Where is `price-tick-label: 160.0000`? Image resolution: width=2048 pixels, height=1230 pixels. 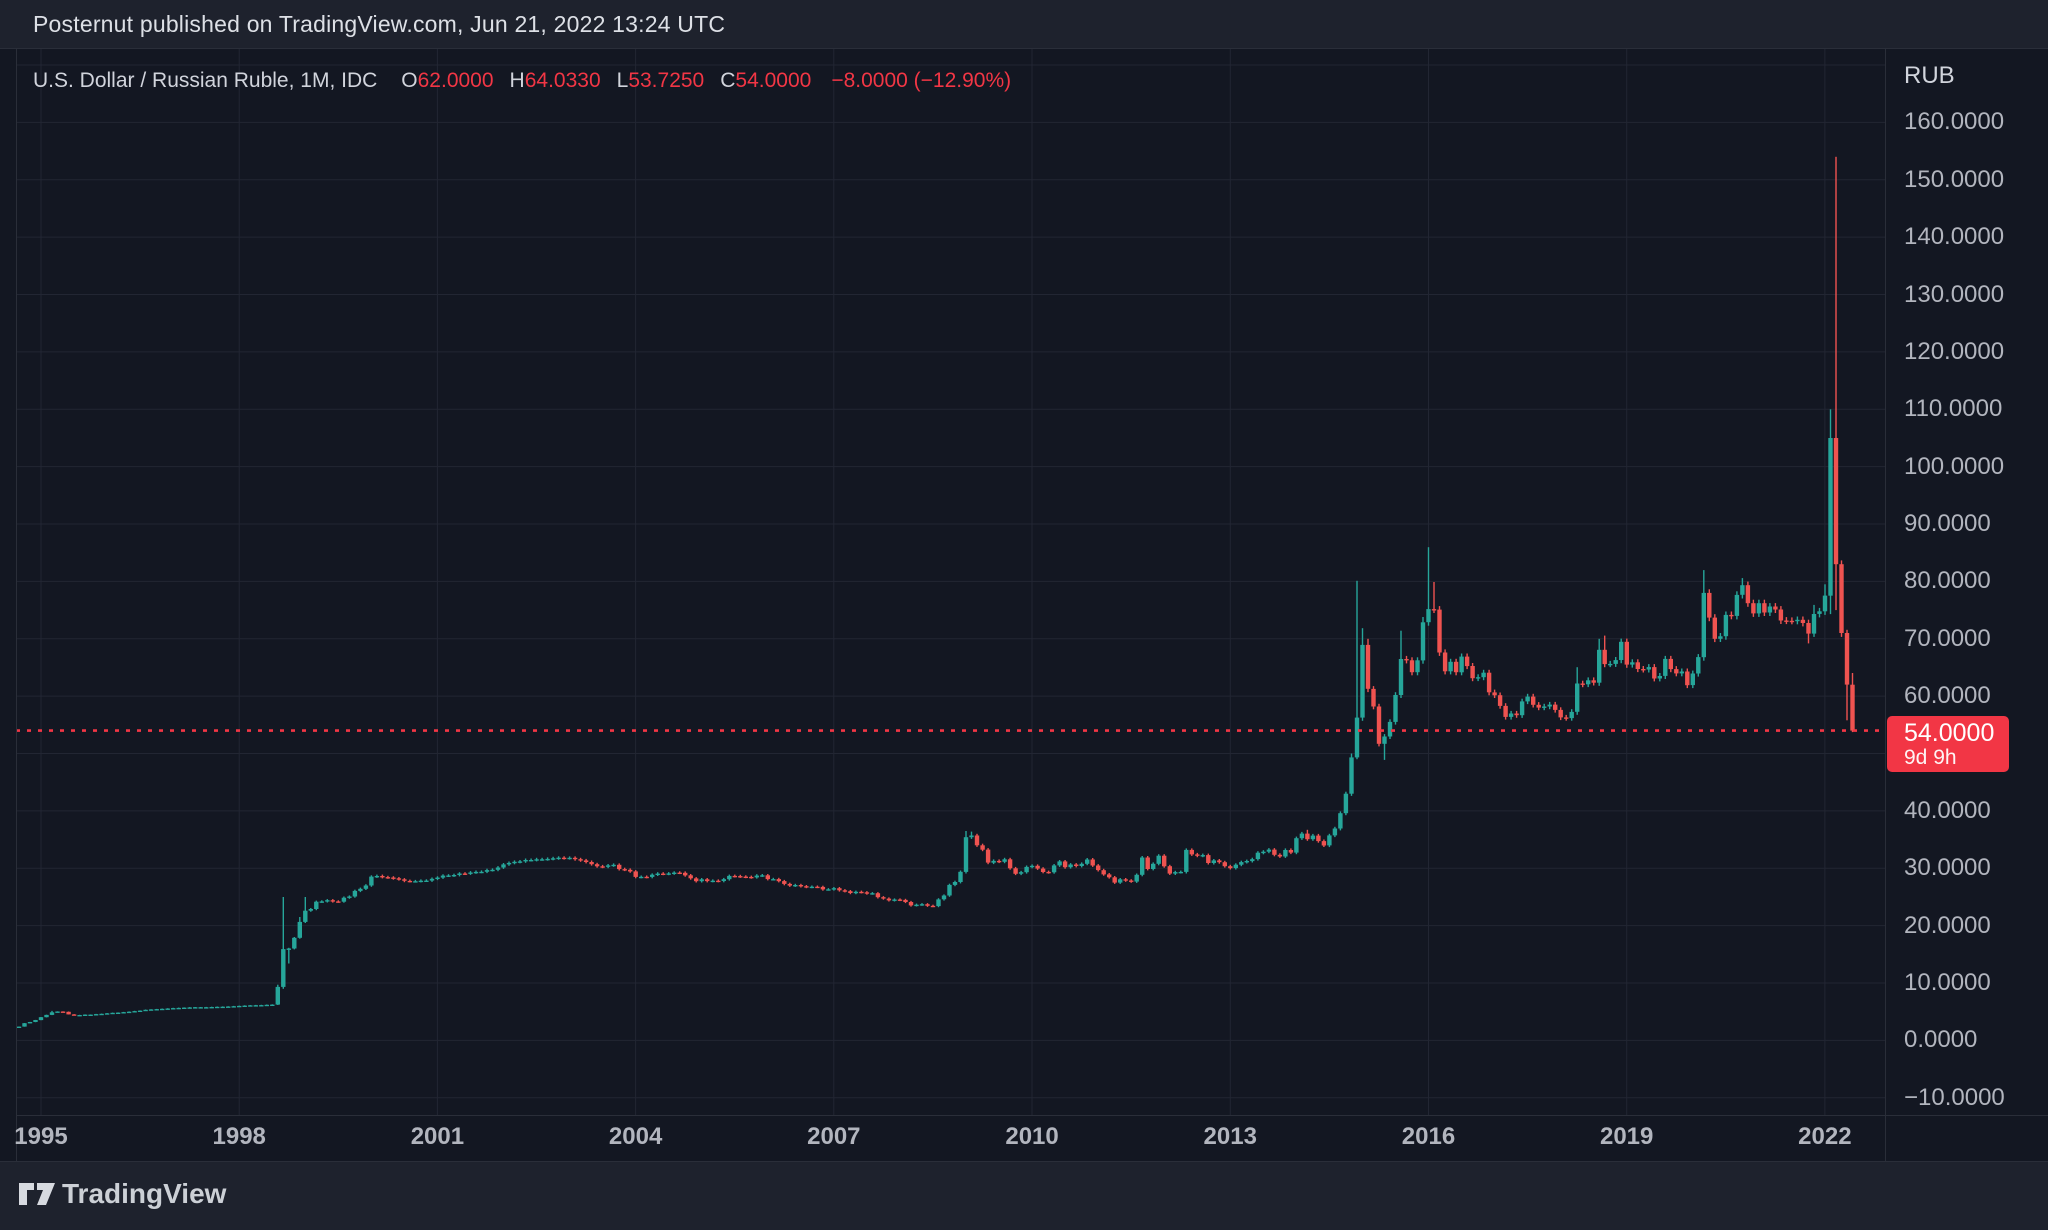
price-tick-label: 160.0000 is located at coordinates (1954, 122).